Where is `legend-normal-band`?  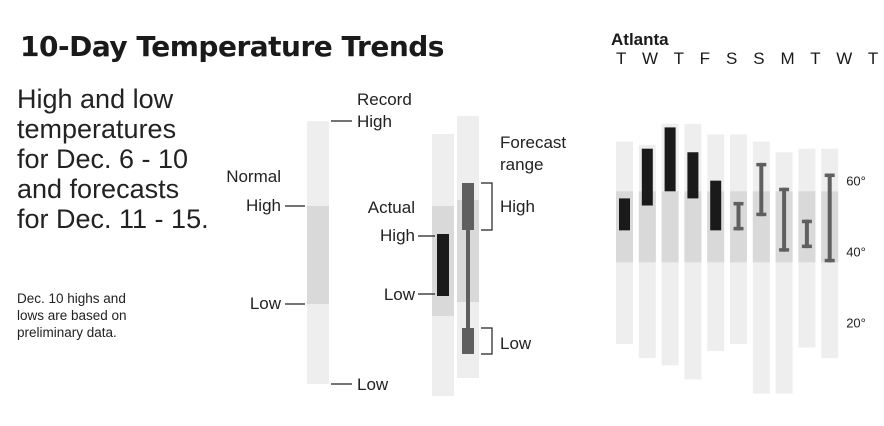 legend-normal-band is located at coordinates (318, 255).